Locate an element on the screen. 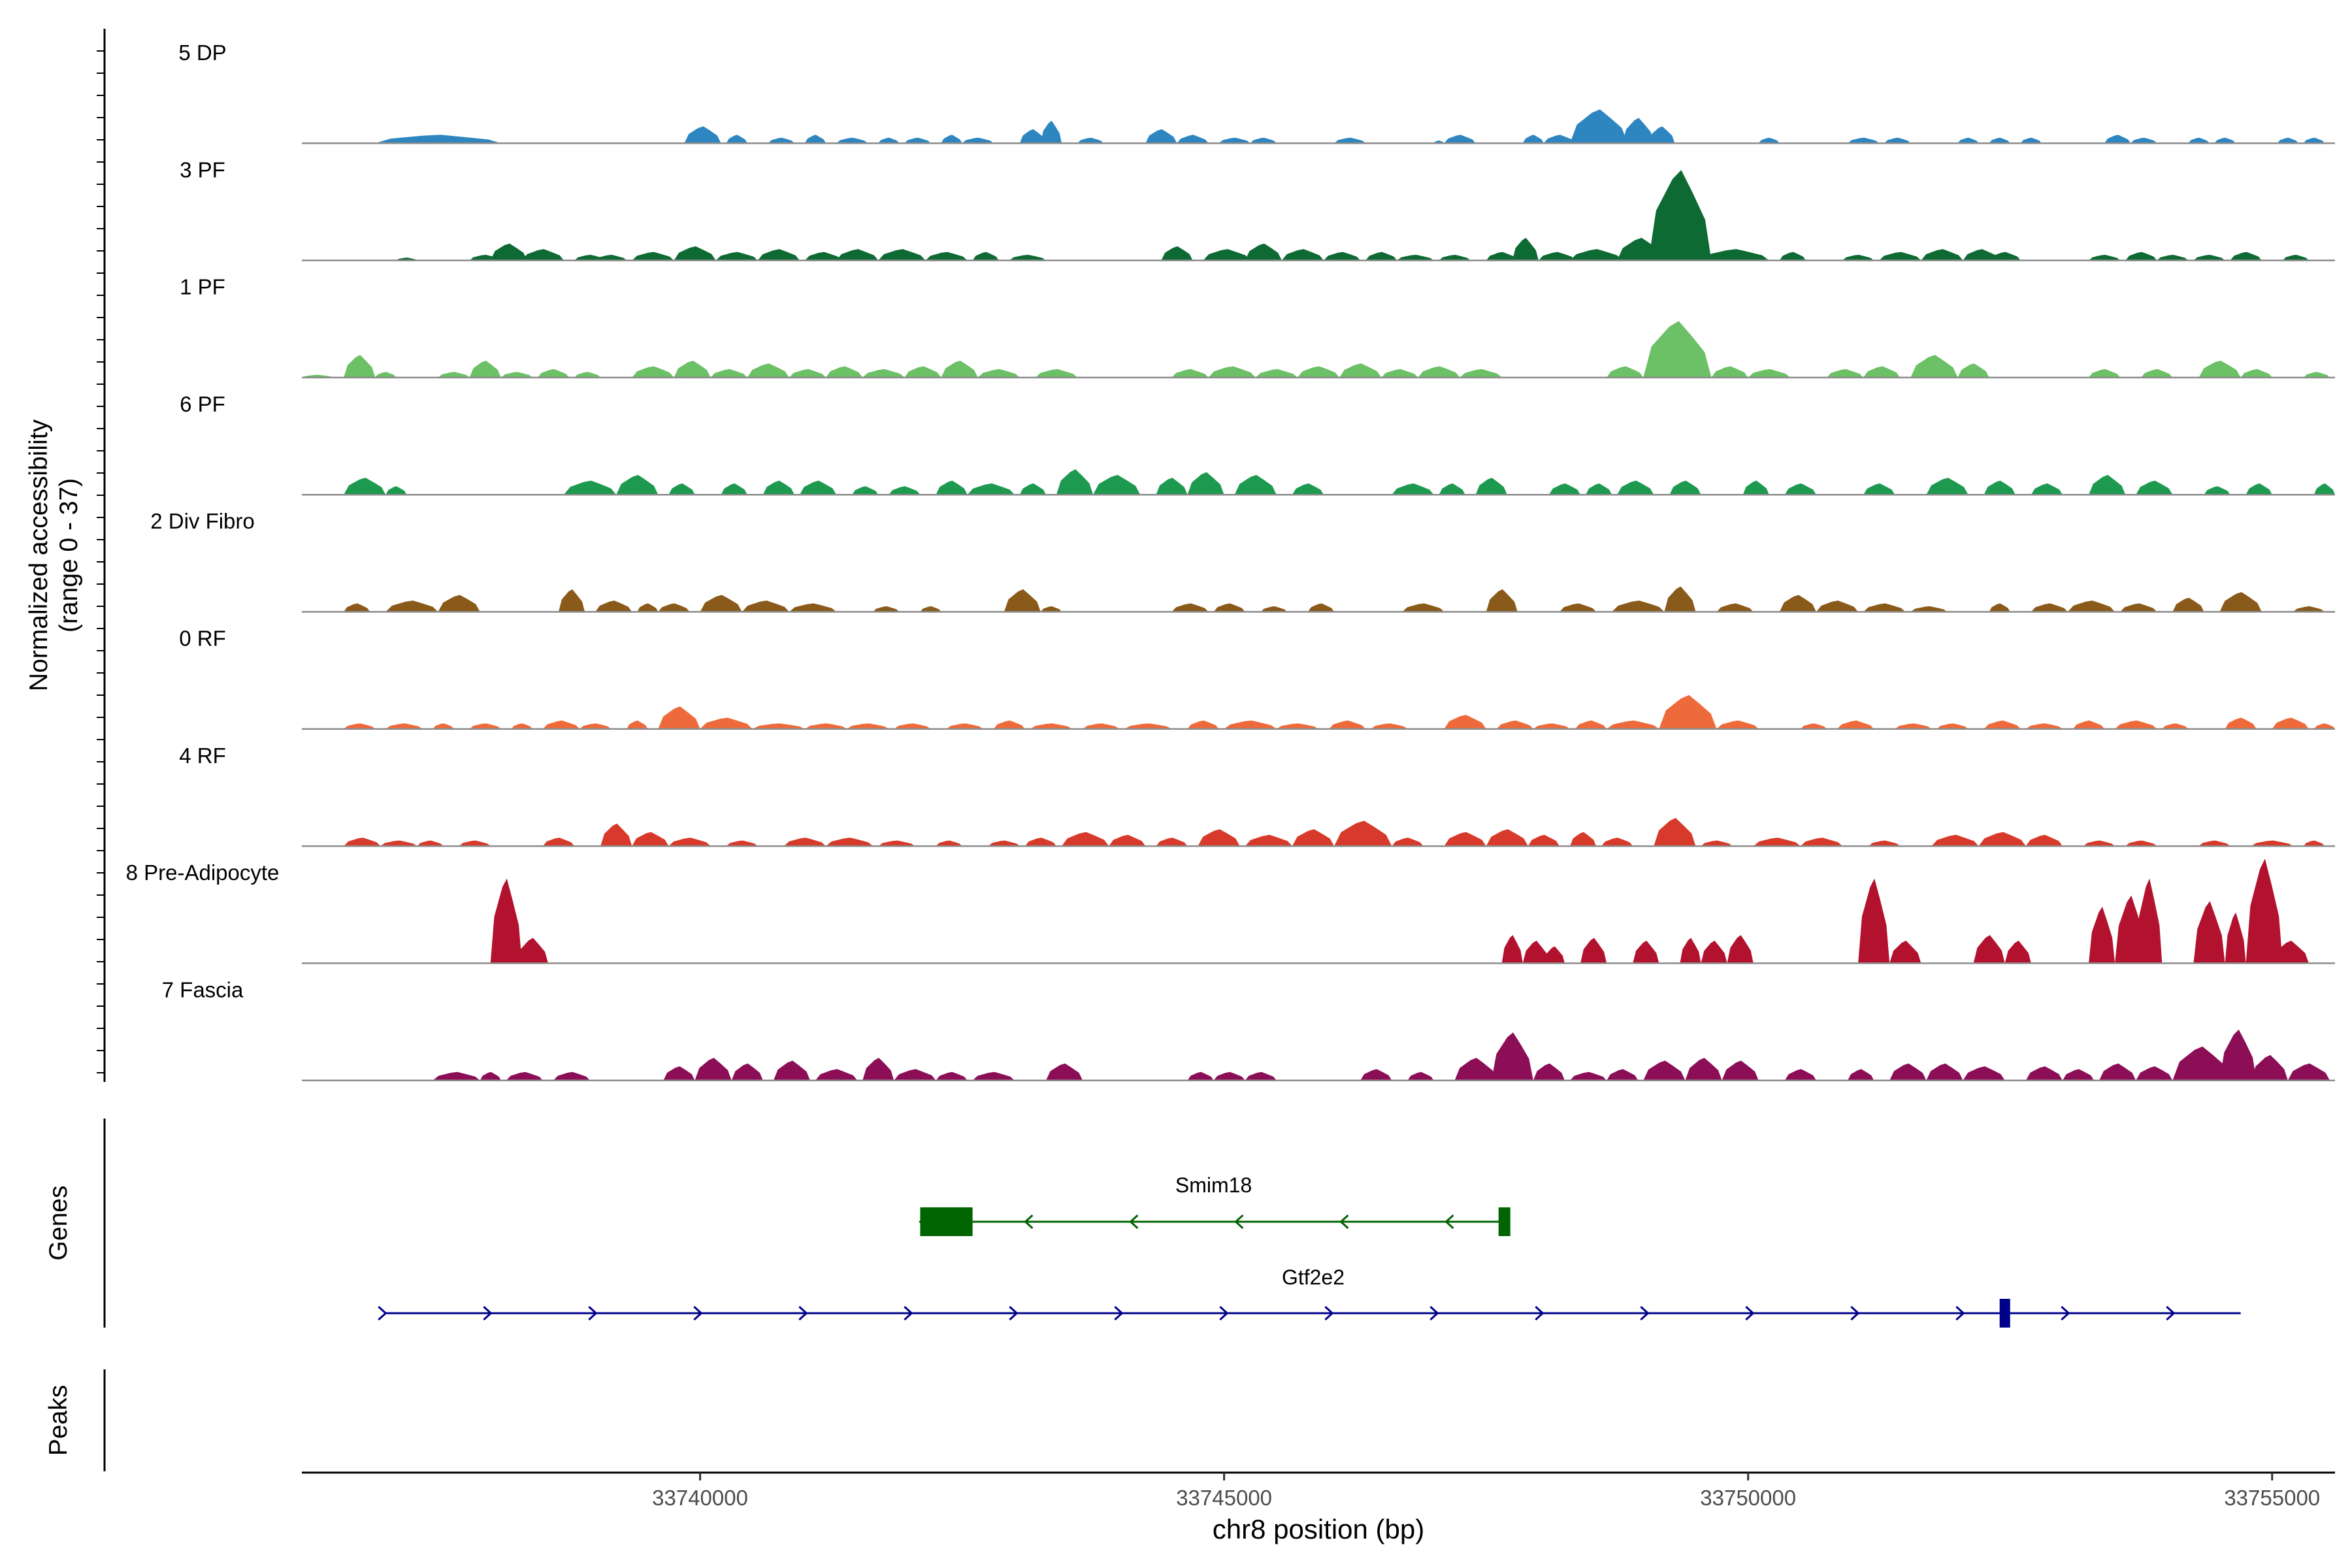  track-label: 7 Fascia is located at coordinates (203, 989).